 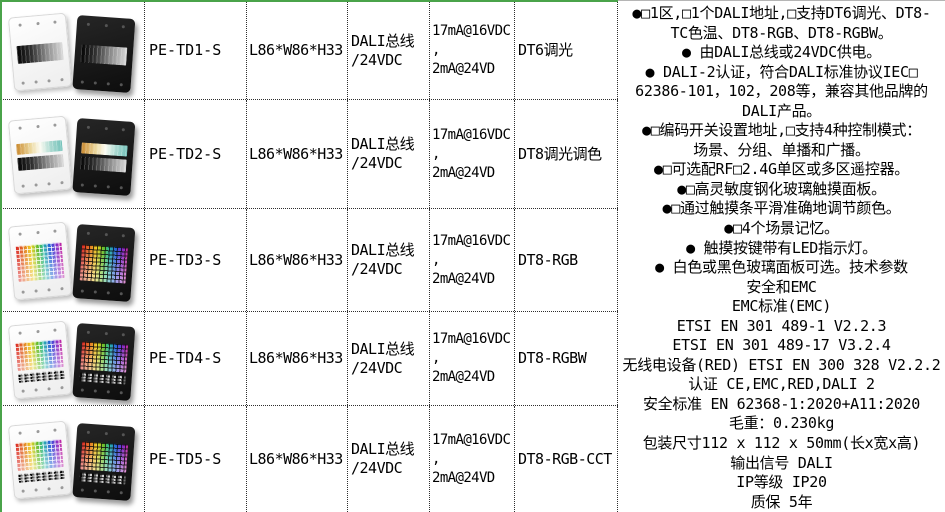 I want to click on dali-type-text: DT8调光调色, so click(x=560, y=153).